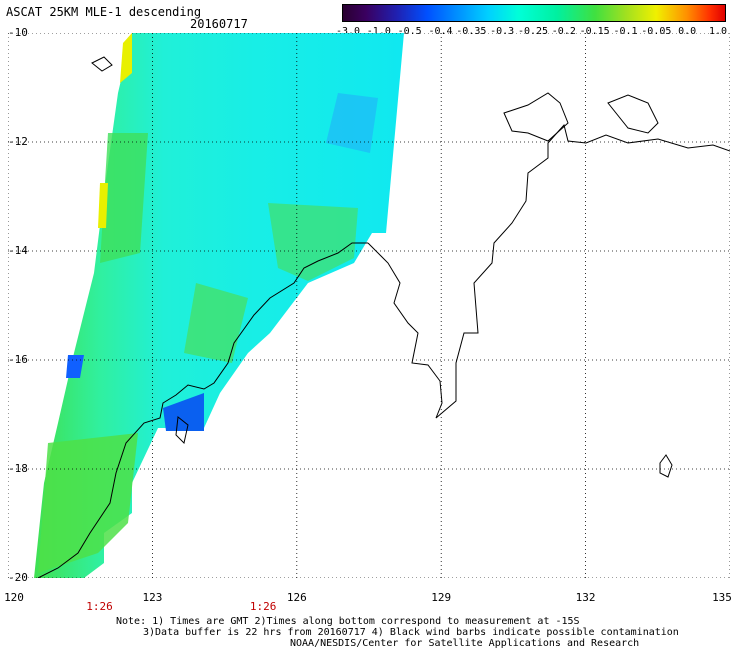 The image size is (740, 650). I want to click on colorbar-tick-label: -1.0, so click(378, 31).